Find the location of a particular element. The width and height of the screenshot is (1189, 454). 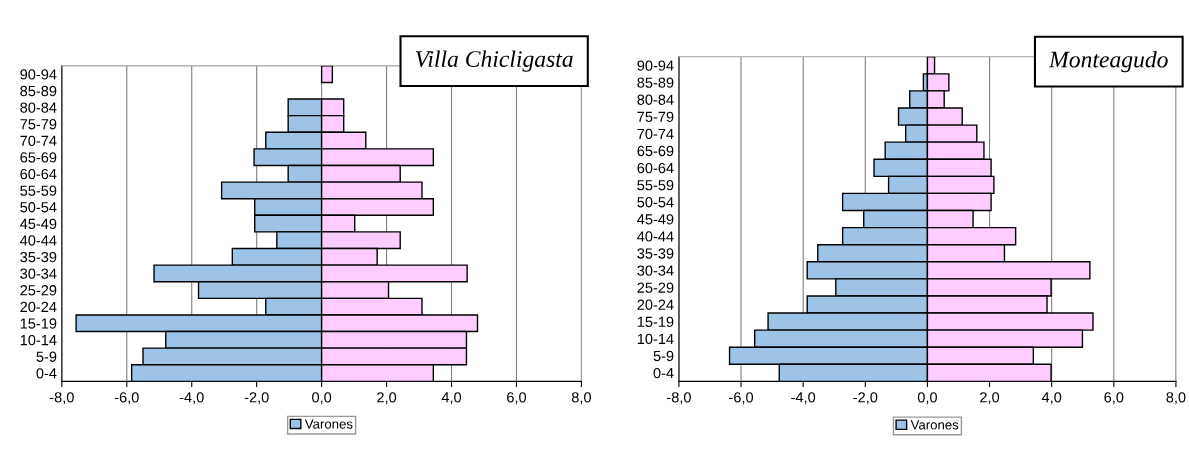

bar is located at coordinates (327, 74).